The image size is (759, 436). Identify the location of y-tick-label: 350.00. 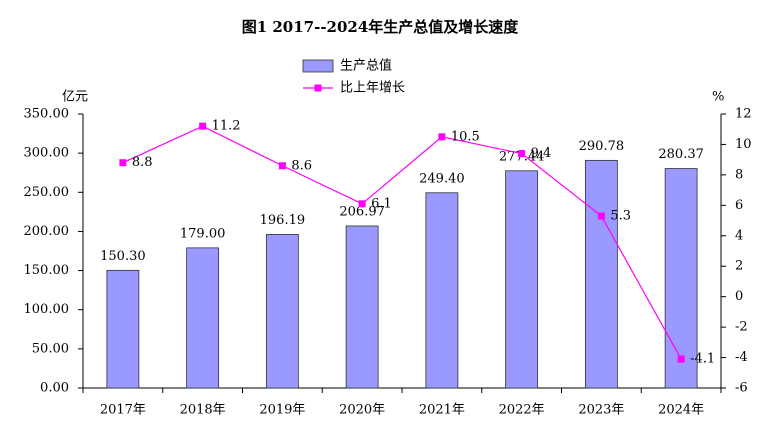
(47, 114).